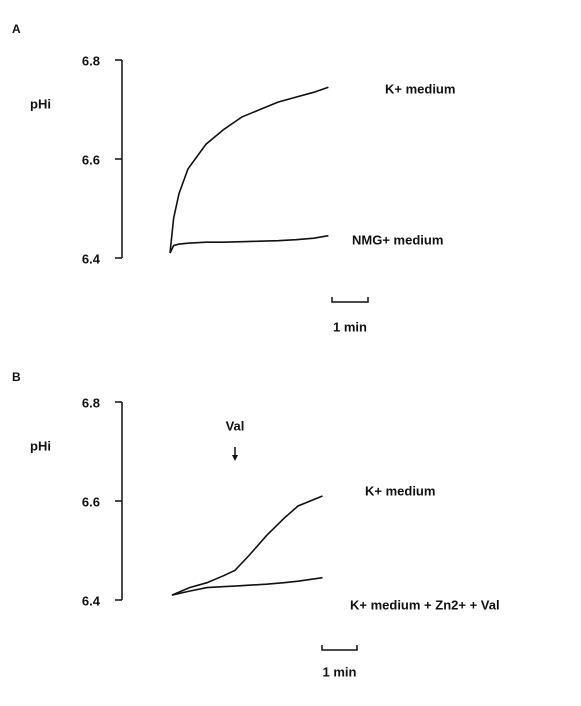  I want to click on panel-label: A, so click(16, 29).